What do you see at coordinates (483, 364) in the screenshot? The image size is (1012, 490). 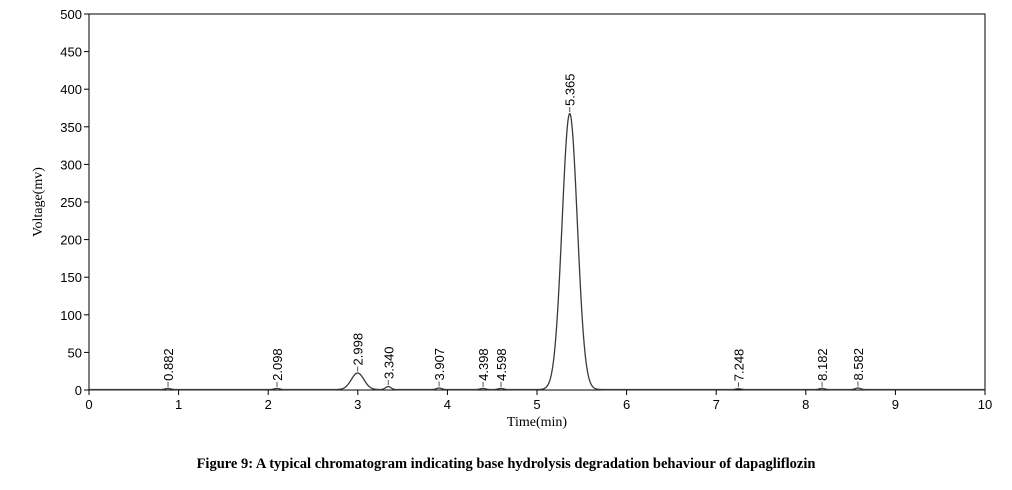 I see `peak-label: 4.398` at bounding box center [483, 364].